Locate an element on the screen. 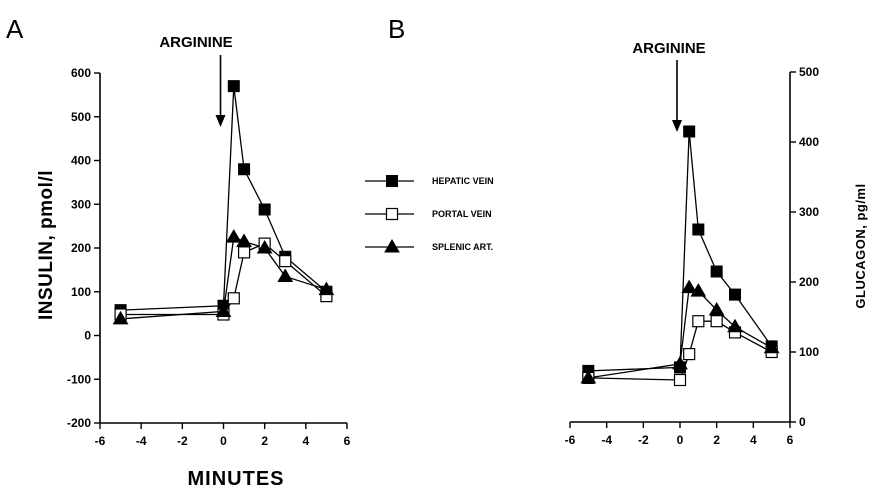 This screenshot has height=490, width=883. y-tick-label-b: 200 is located at coordinates (809, 282).